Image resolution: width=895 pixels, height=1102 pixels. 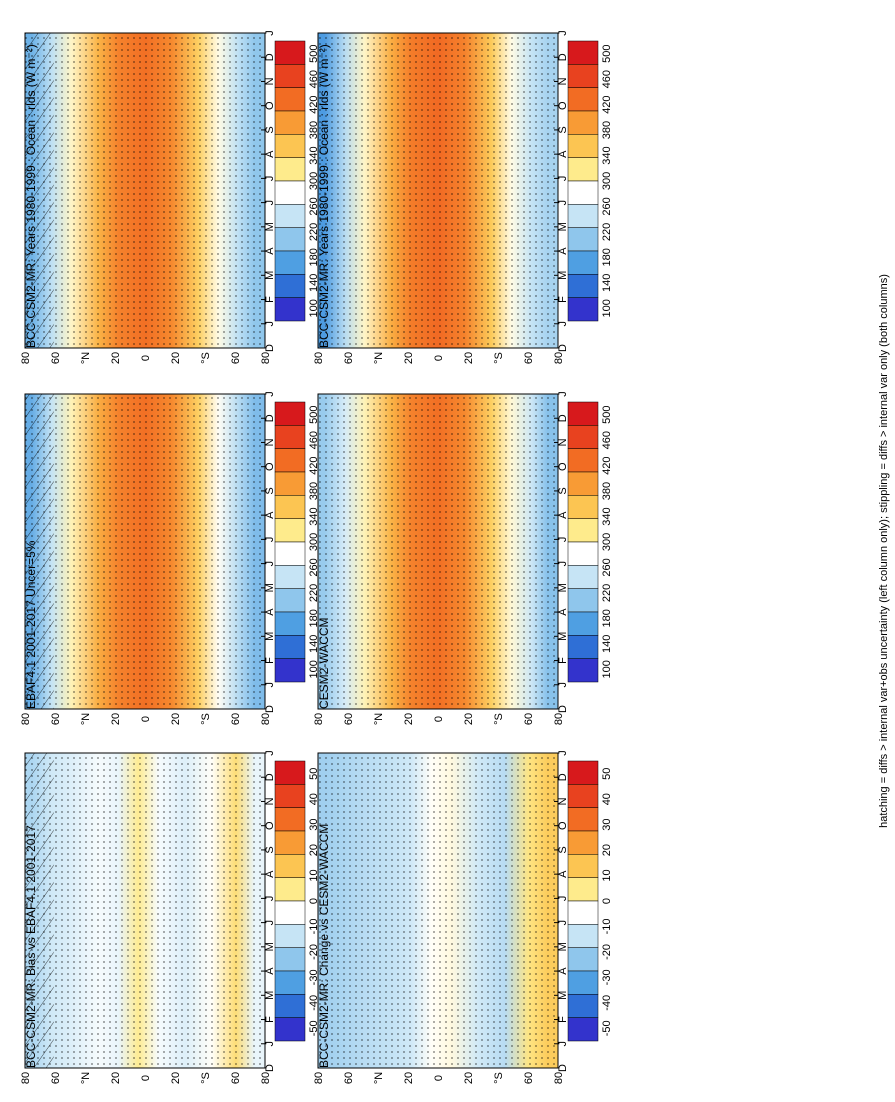 I want to click on colorbar-tick-label: 460, so click(x=314, y=440).